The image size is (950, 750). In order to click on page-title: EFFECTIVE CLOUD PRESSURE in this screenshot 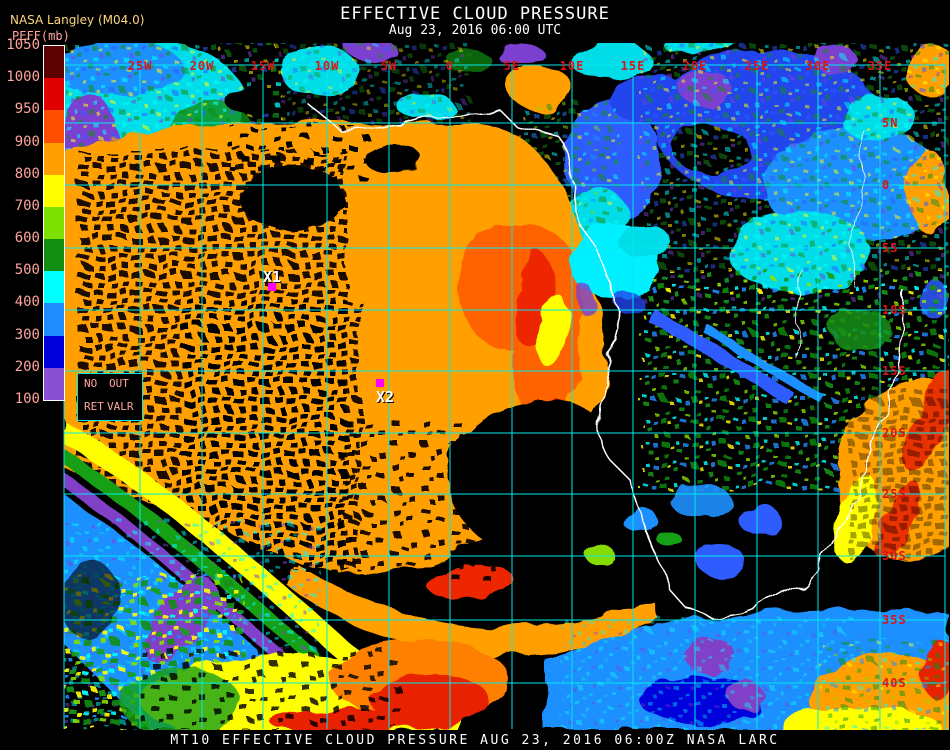, I will do `click(475, 14)`.